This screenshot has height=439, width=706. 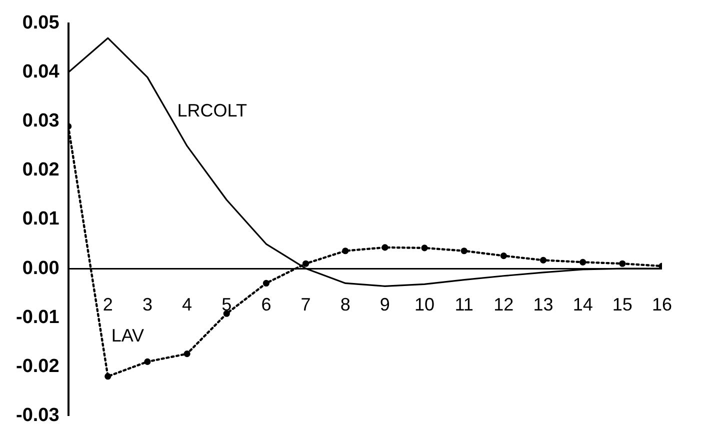 I want to click on y-tick-label: -0.01, so click(x=38, y=317).